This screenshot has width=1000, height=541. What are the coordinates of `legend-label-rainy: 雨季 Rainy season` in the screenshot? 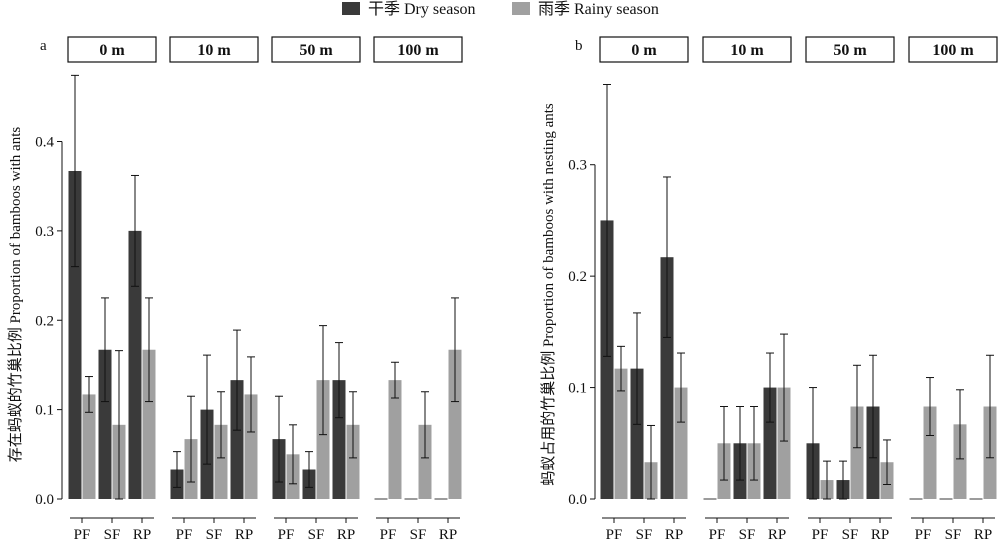 It's located at (598, 9).